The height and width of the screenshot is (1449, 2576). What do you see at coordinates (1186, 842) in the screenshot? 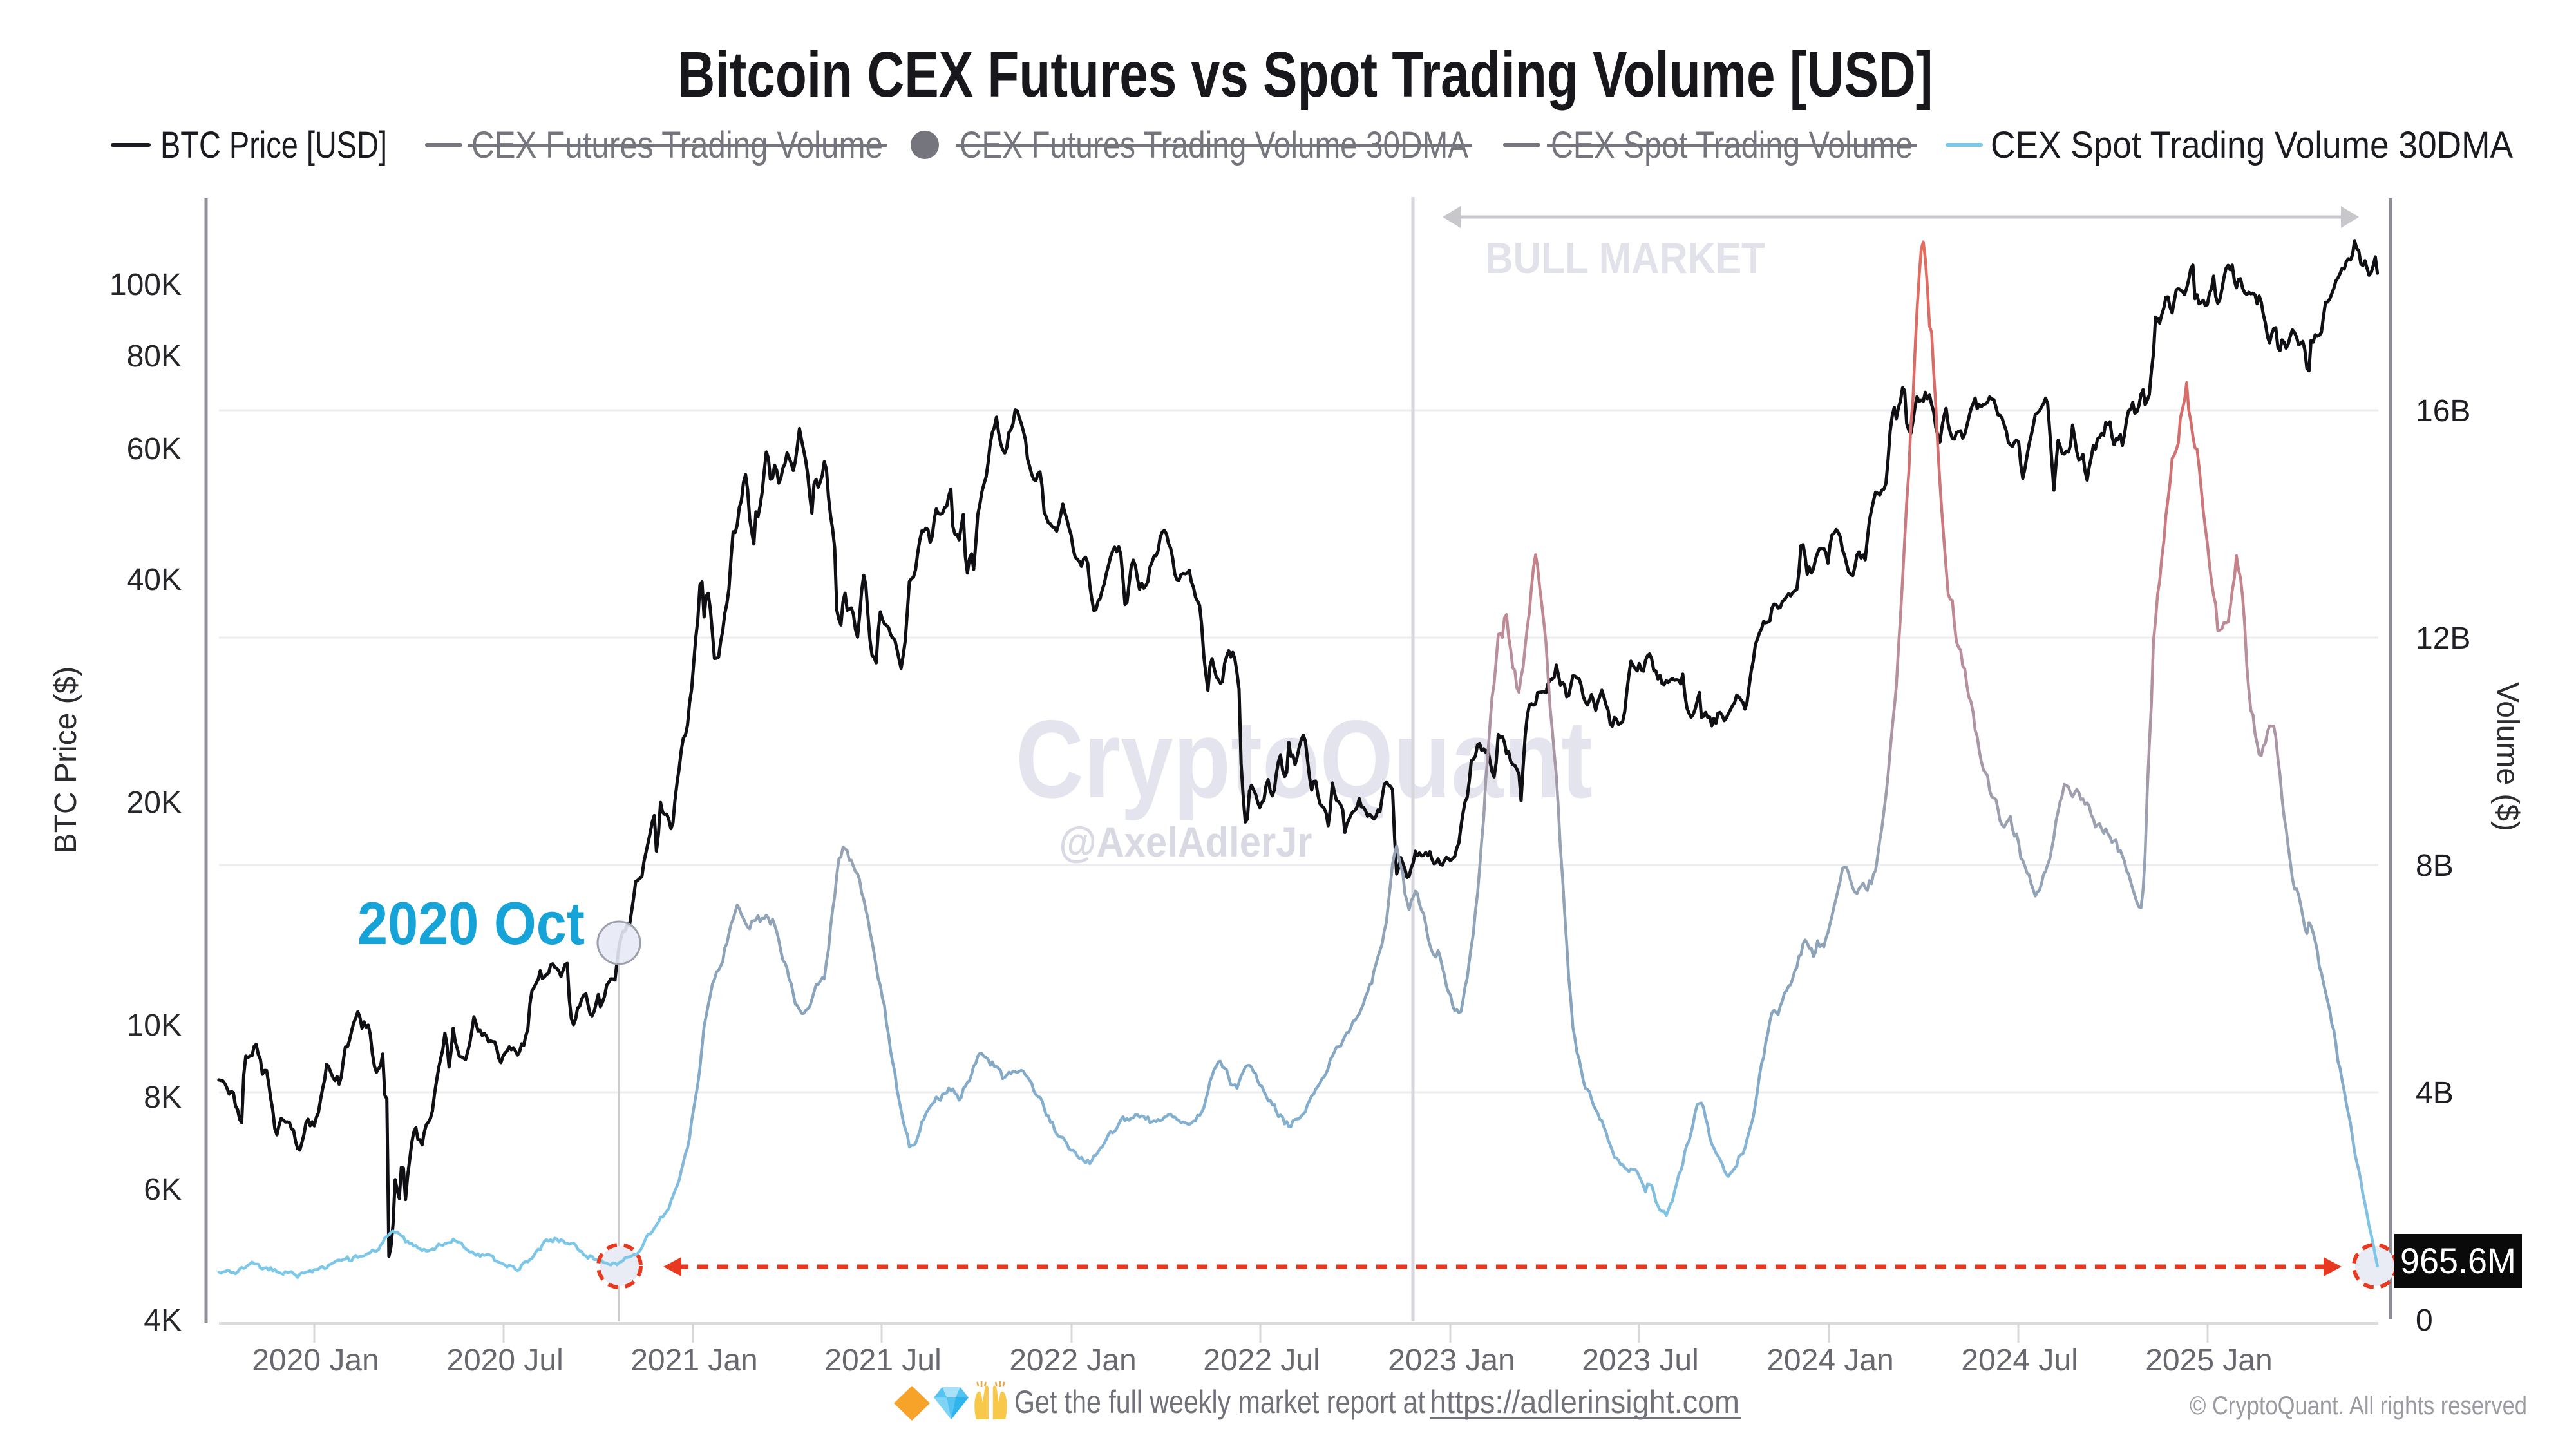
I see `svg-text: @AxelAdlerJr` at bounding box center [1186, 842].